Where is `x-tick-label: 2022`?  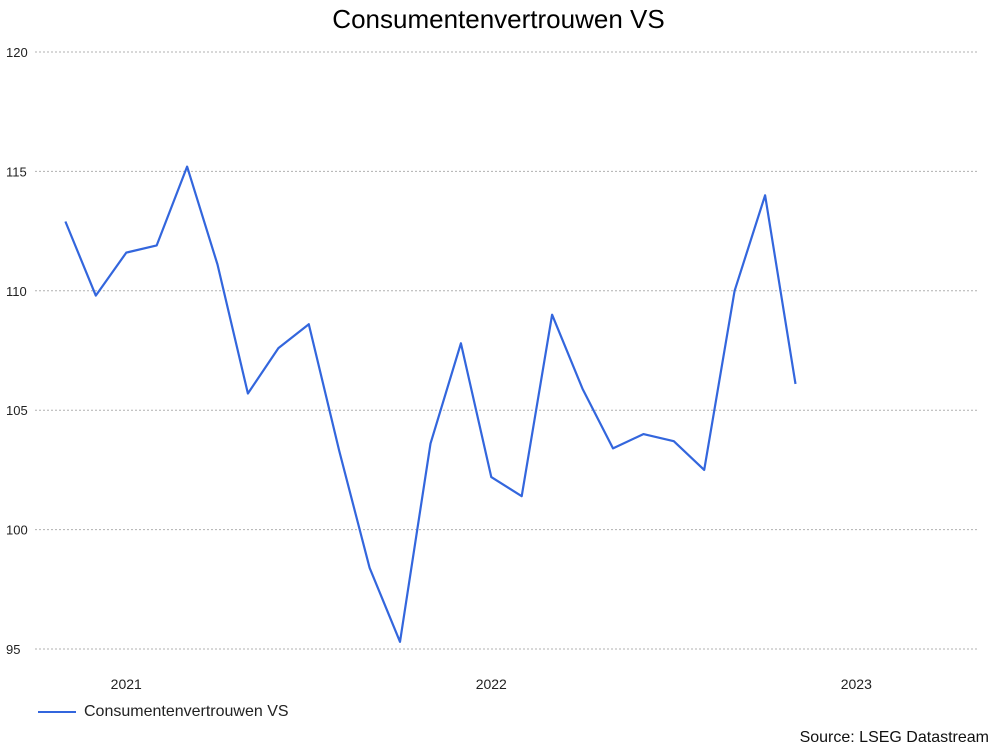
x-tick-label: 2022 is located at coordinates (491, 684).